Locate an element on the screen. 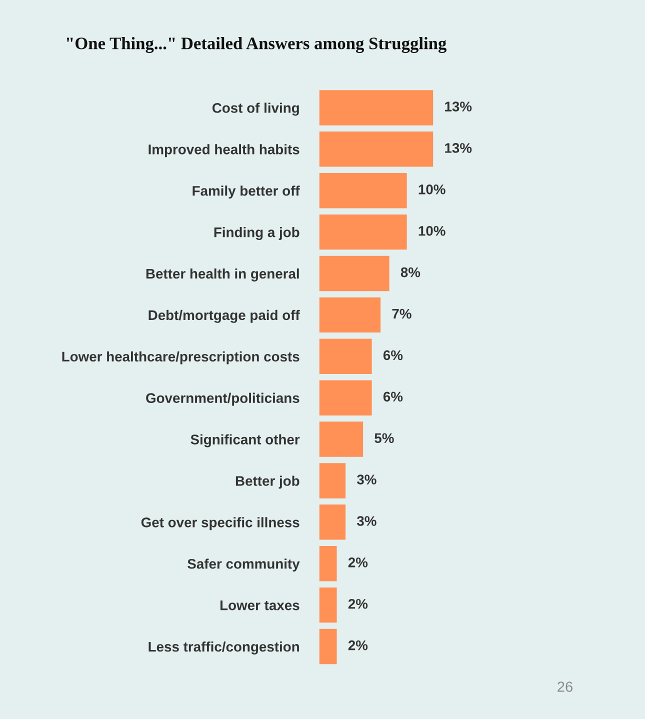 The width and height of the screenshot is (645, 719). y-tick-label: Lower healthcare/prescription costs is located at coordinates (181, 357).